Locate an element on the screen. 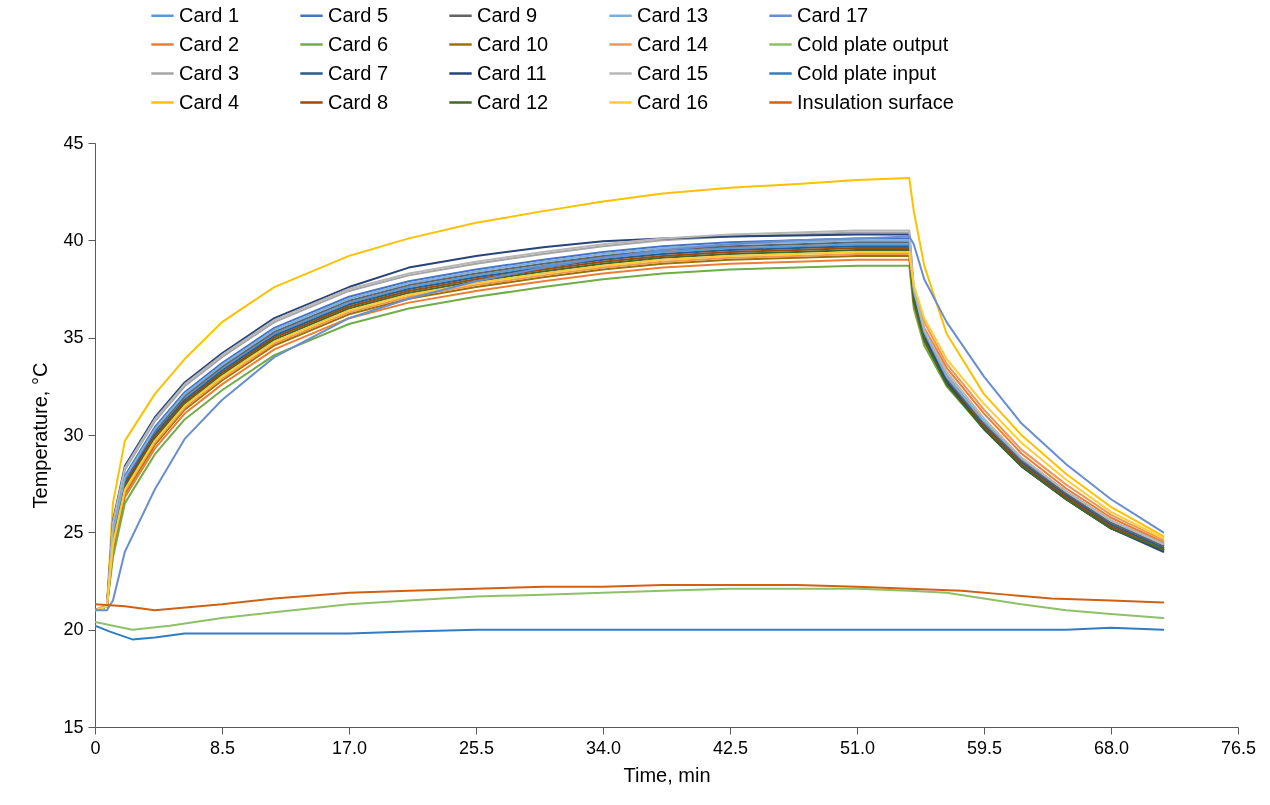 The image size is (1270, 805). y-tick-label: 15 is located at coordinates (73, 726).